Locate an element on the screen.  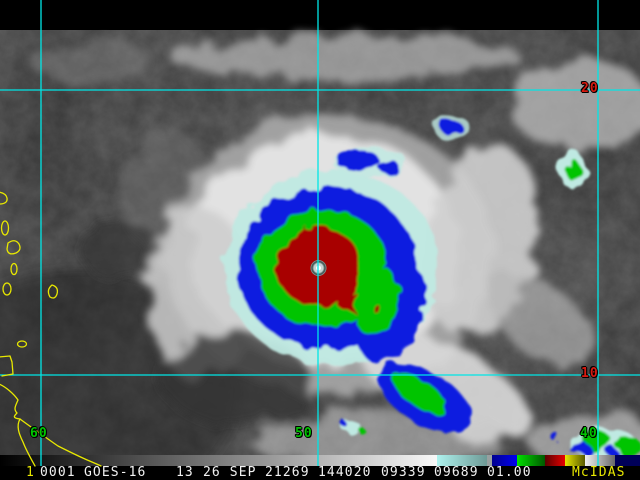
hurricane-eye is located at coordinates (318, 268).